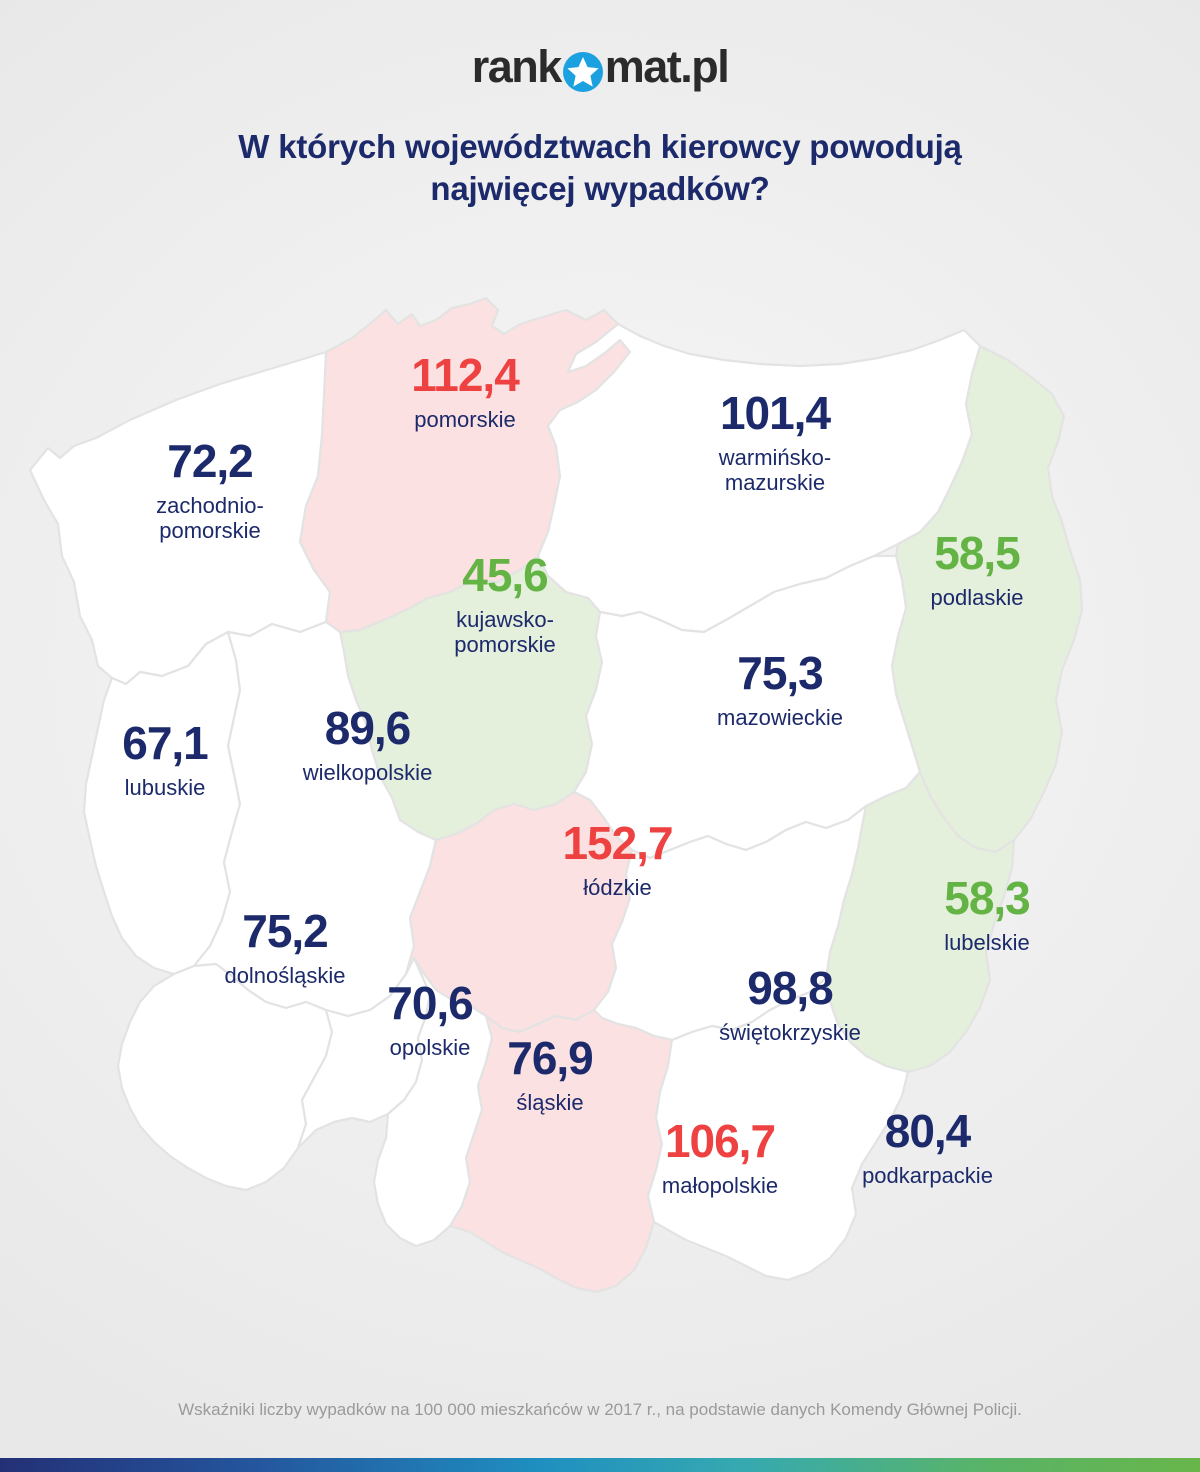  I want to click on star-icon, so click(583, 72).